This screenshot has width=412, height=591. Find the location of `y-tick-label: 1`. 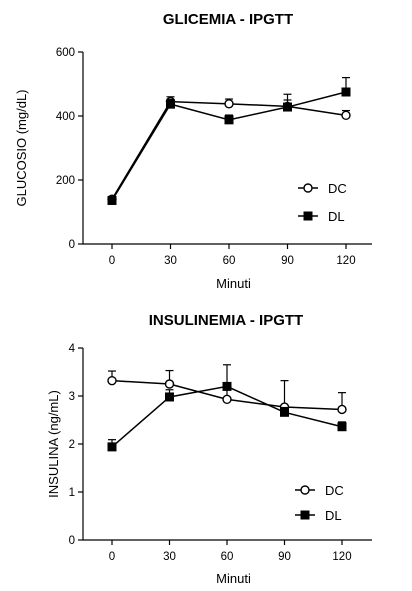

y-tick-label: 1 is located at coordinates (72, 493).